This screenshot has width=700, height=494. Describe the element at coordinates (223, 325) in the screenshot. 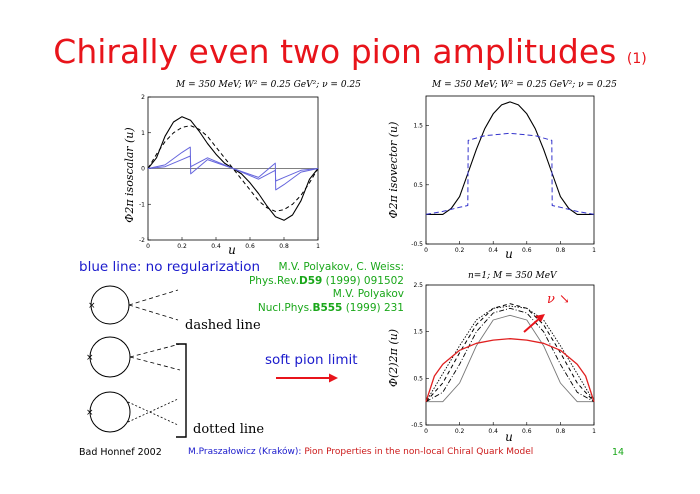

I see `dashed-line-label: dashed line` at that location.